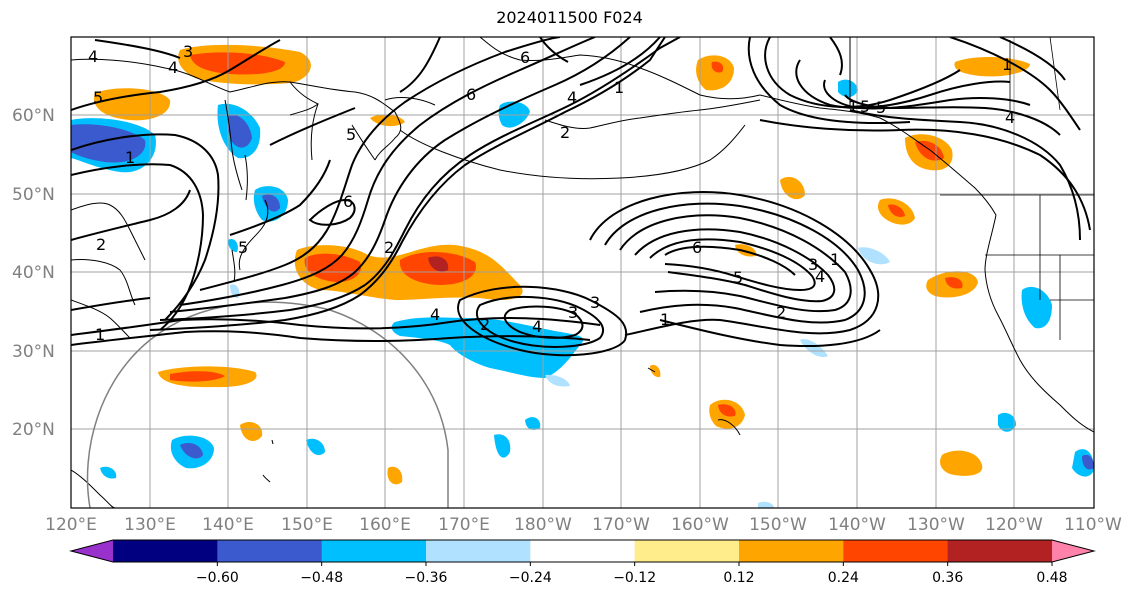 The width and height of the screenshot is (1139, 601). What do you see at coordinates (92, 551) in the screenshot?
I see `colorbar-extension-low` at bounding box center [92, 551].